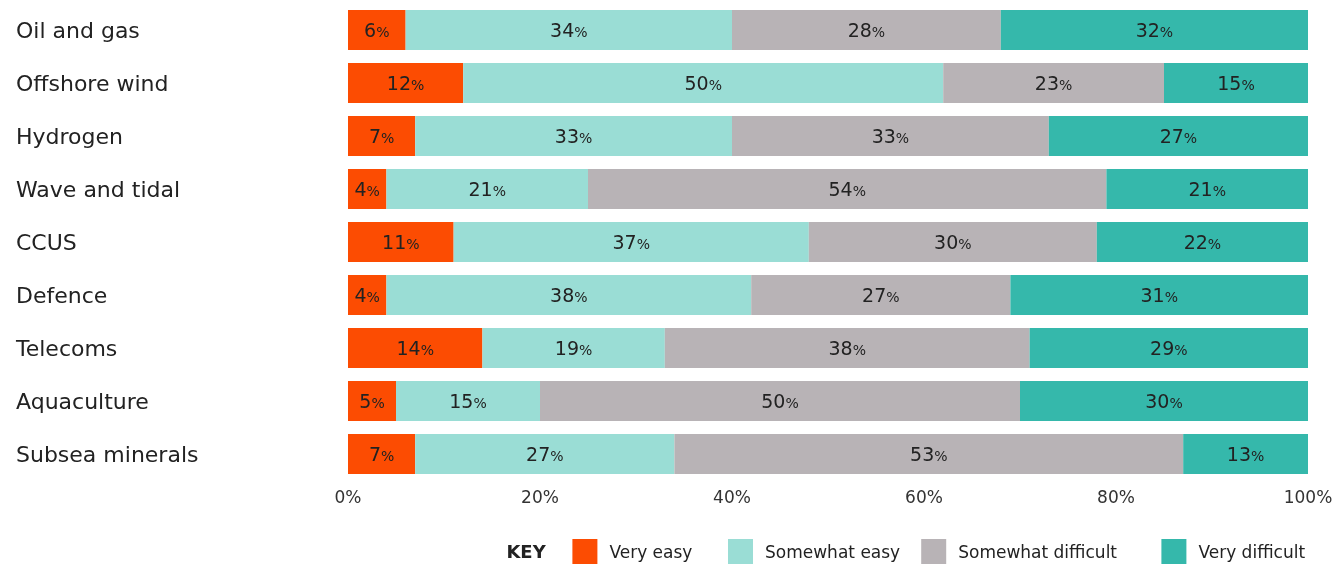  Describe the element at coordinates (66, 348) in the screenshot. I see `y-tick-label: Telecoms` at that location.